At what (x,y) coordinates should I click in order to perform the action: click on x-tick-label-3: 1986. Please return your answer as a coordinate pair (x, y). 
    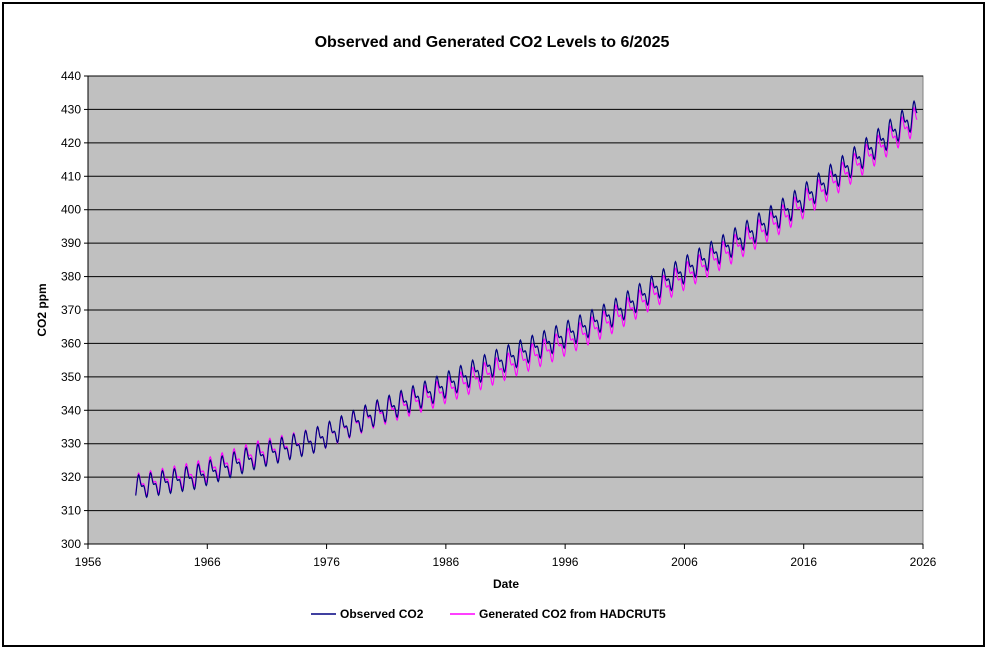
    Looking at the image, I should click on (446, 562).